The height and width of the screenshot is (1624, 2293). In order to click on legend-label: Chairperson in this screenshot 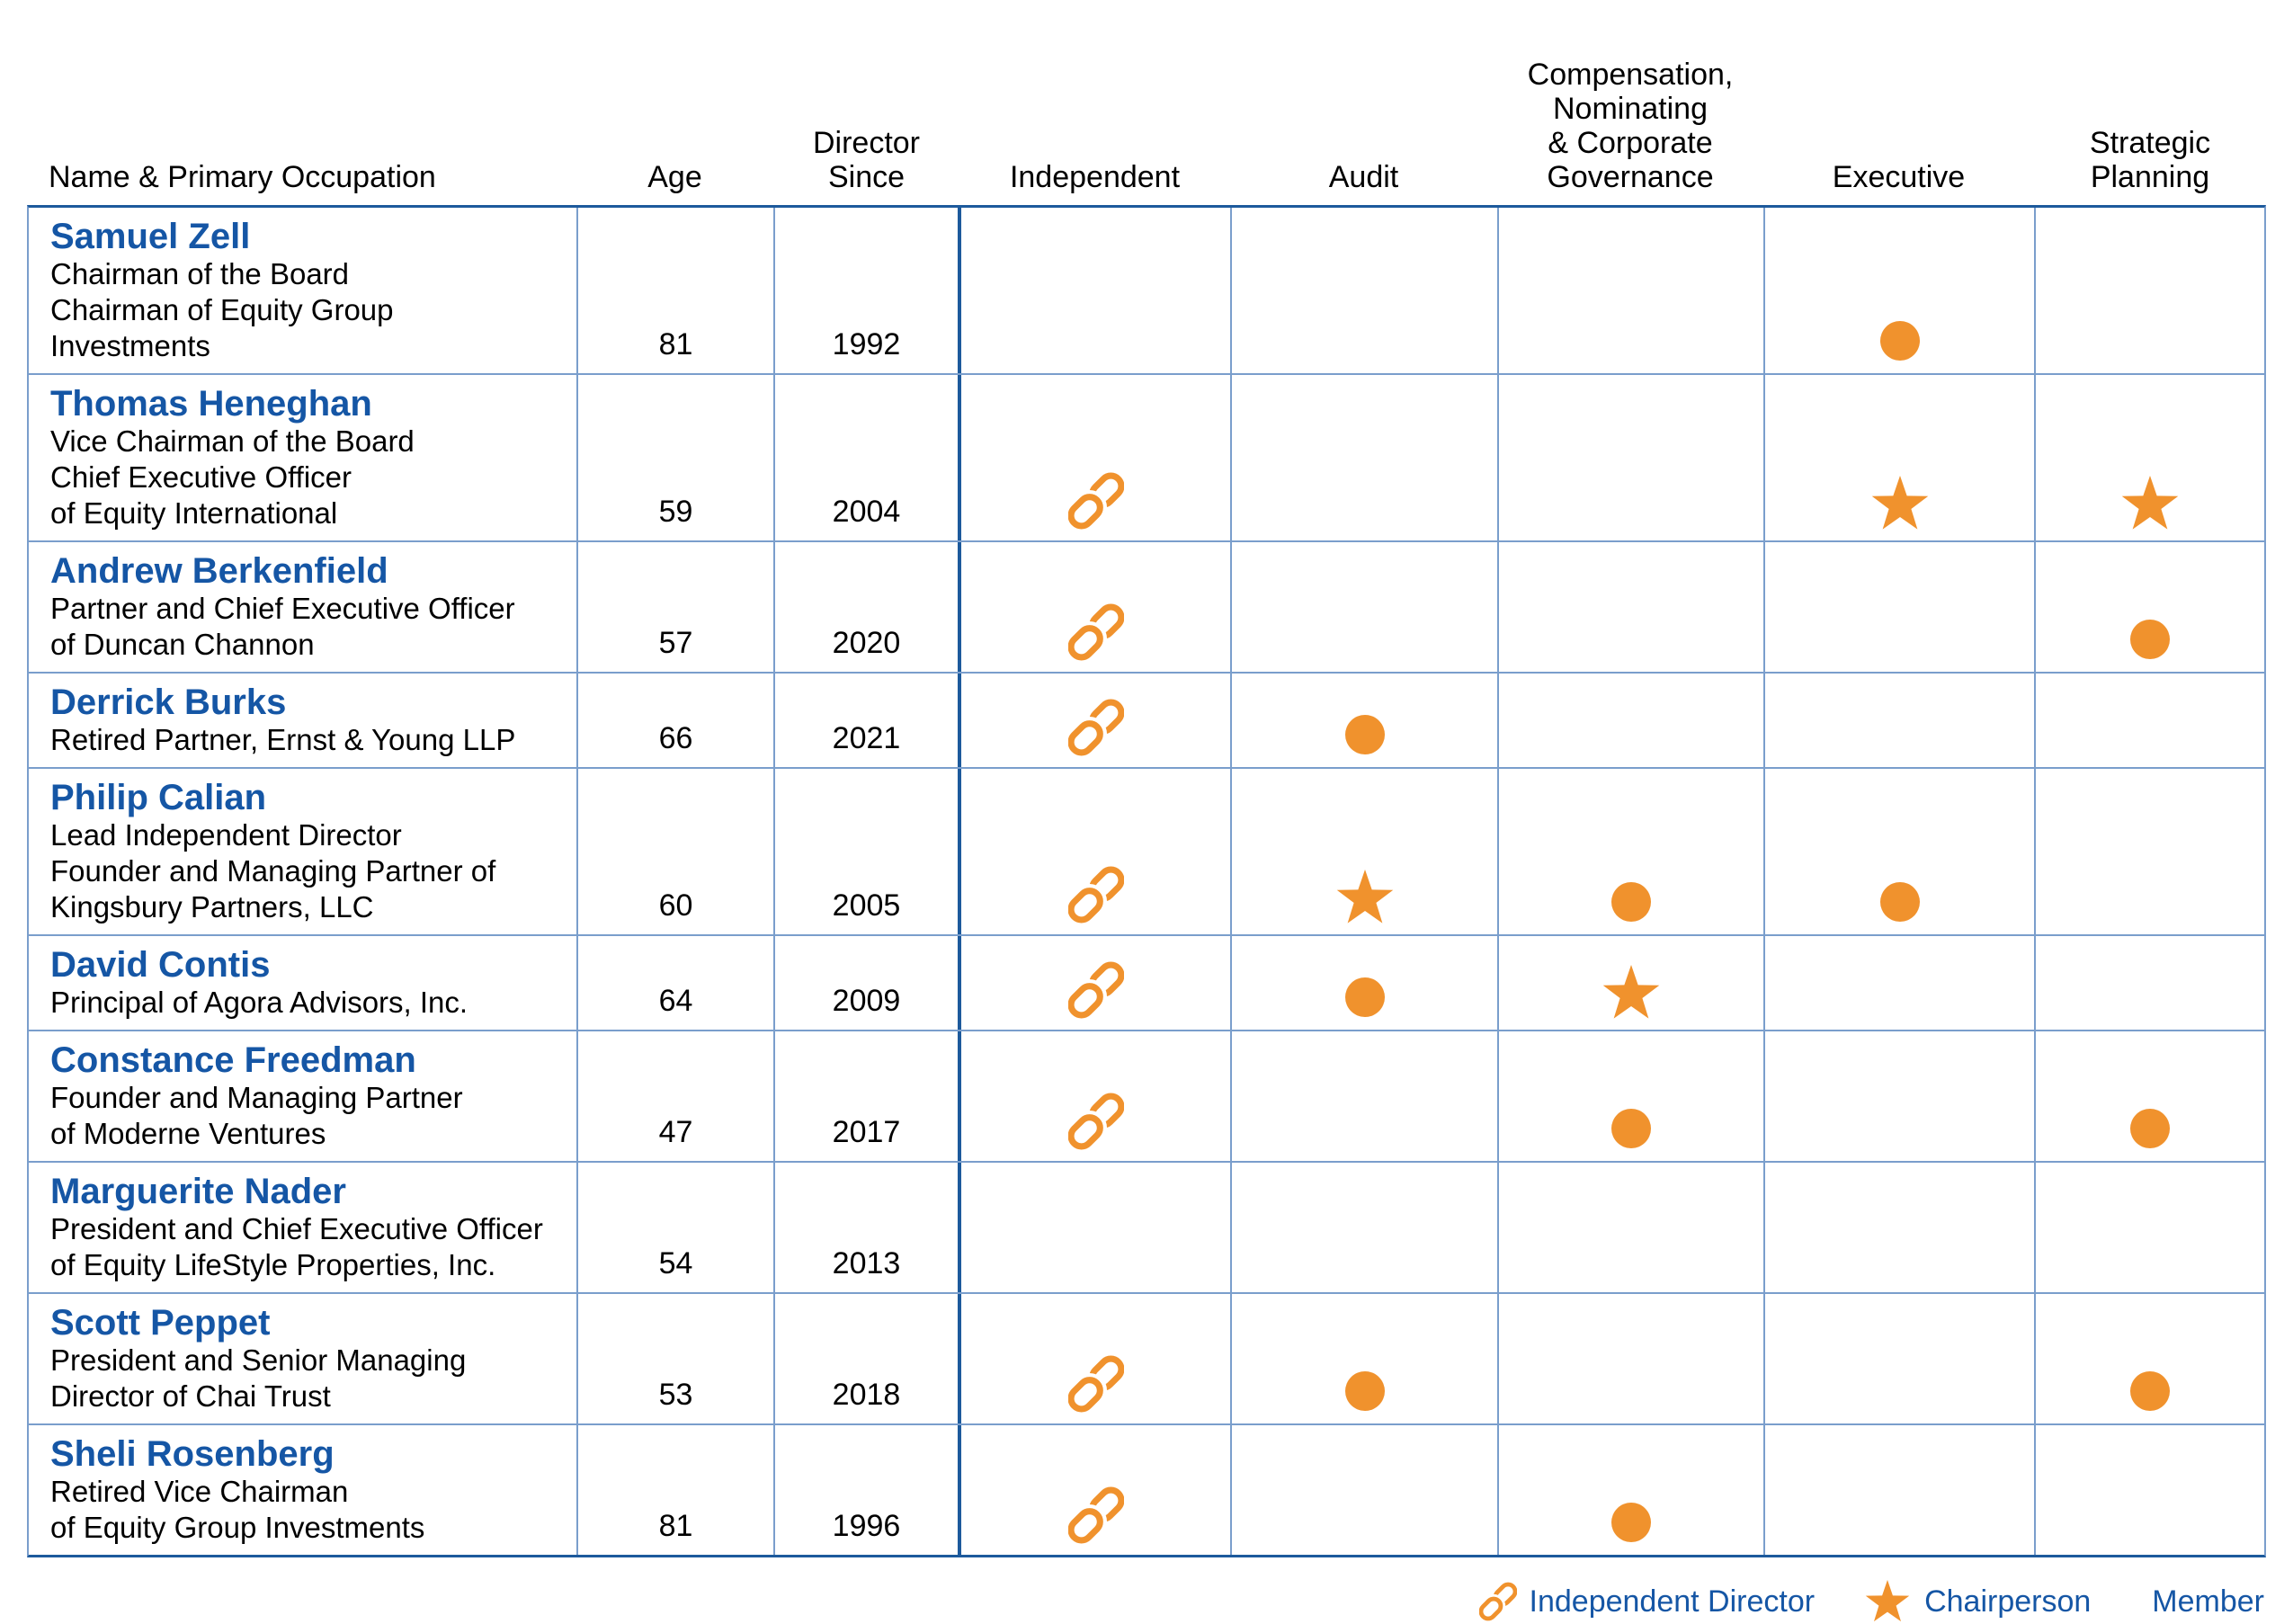, I will do `click(2008, 1601)`.